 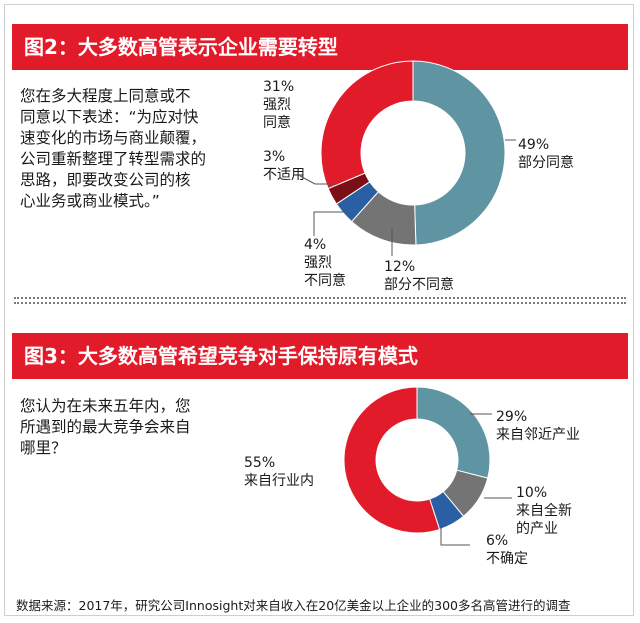 I want to click on slice-partly-agree, so click(x=459, y=153).